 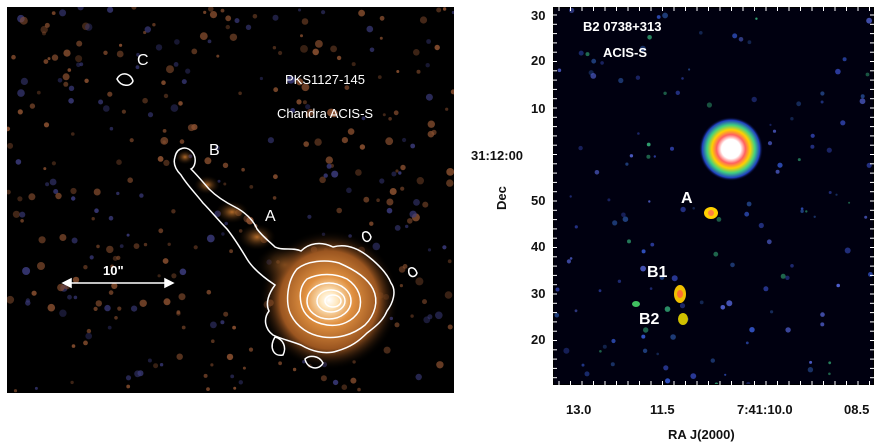 What do you see at coordinates (687, 198) in the screenshot?
I see `feature-label-a-right: A` at bounding box center [687, 198].